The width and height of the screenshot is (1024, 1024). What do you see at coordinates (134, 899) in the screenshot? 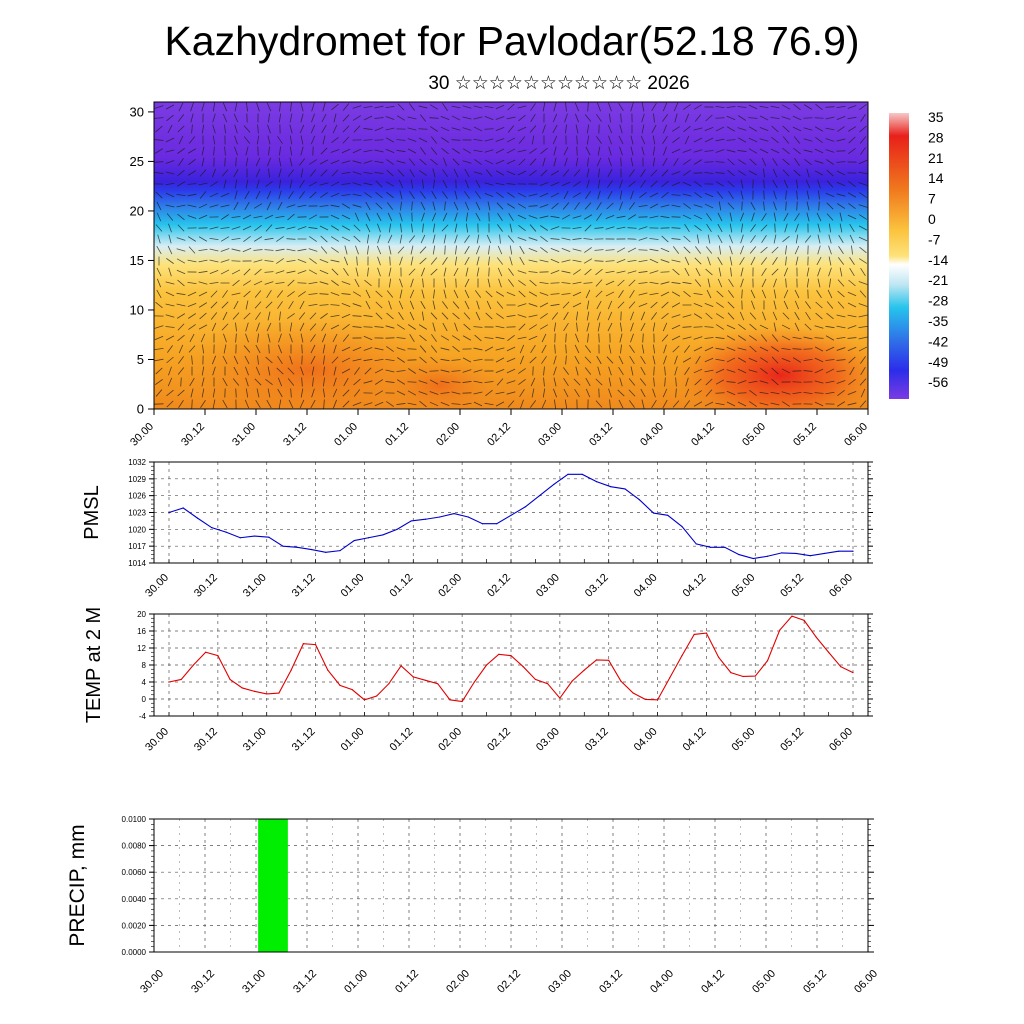
I see `y-tick-label: 0.0040` at bounding box center [134, 899].